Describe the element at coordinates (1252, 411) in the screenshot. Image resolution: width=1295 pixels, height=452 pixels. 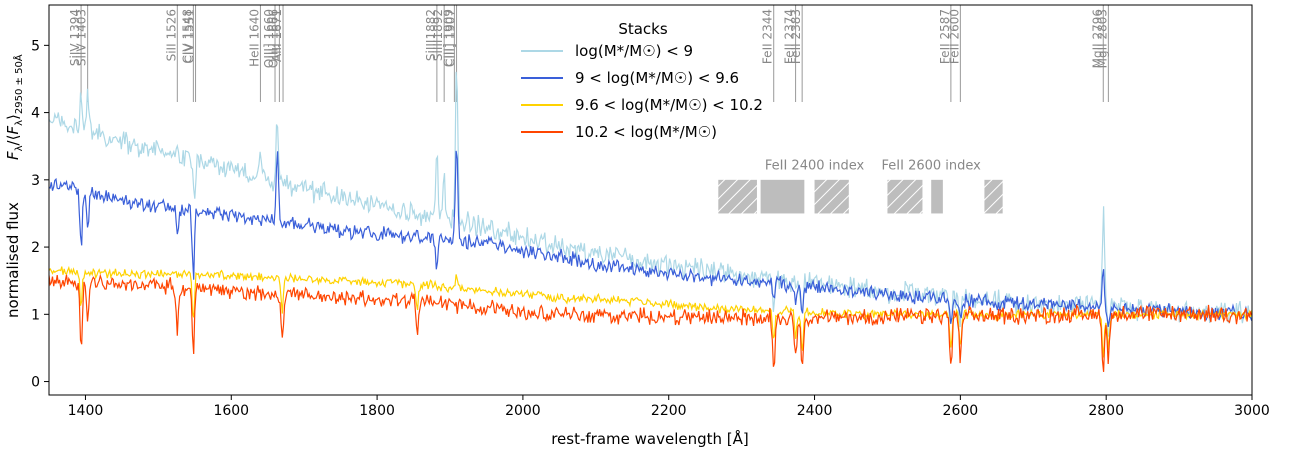
I see `x-tick-label: 3000` at that location.